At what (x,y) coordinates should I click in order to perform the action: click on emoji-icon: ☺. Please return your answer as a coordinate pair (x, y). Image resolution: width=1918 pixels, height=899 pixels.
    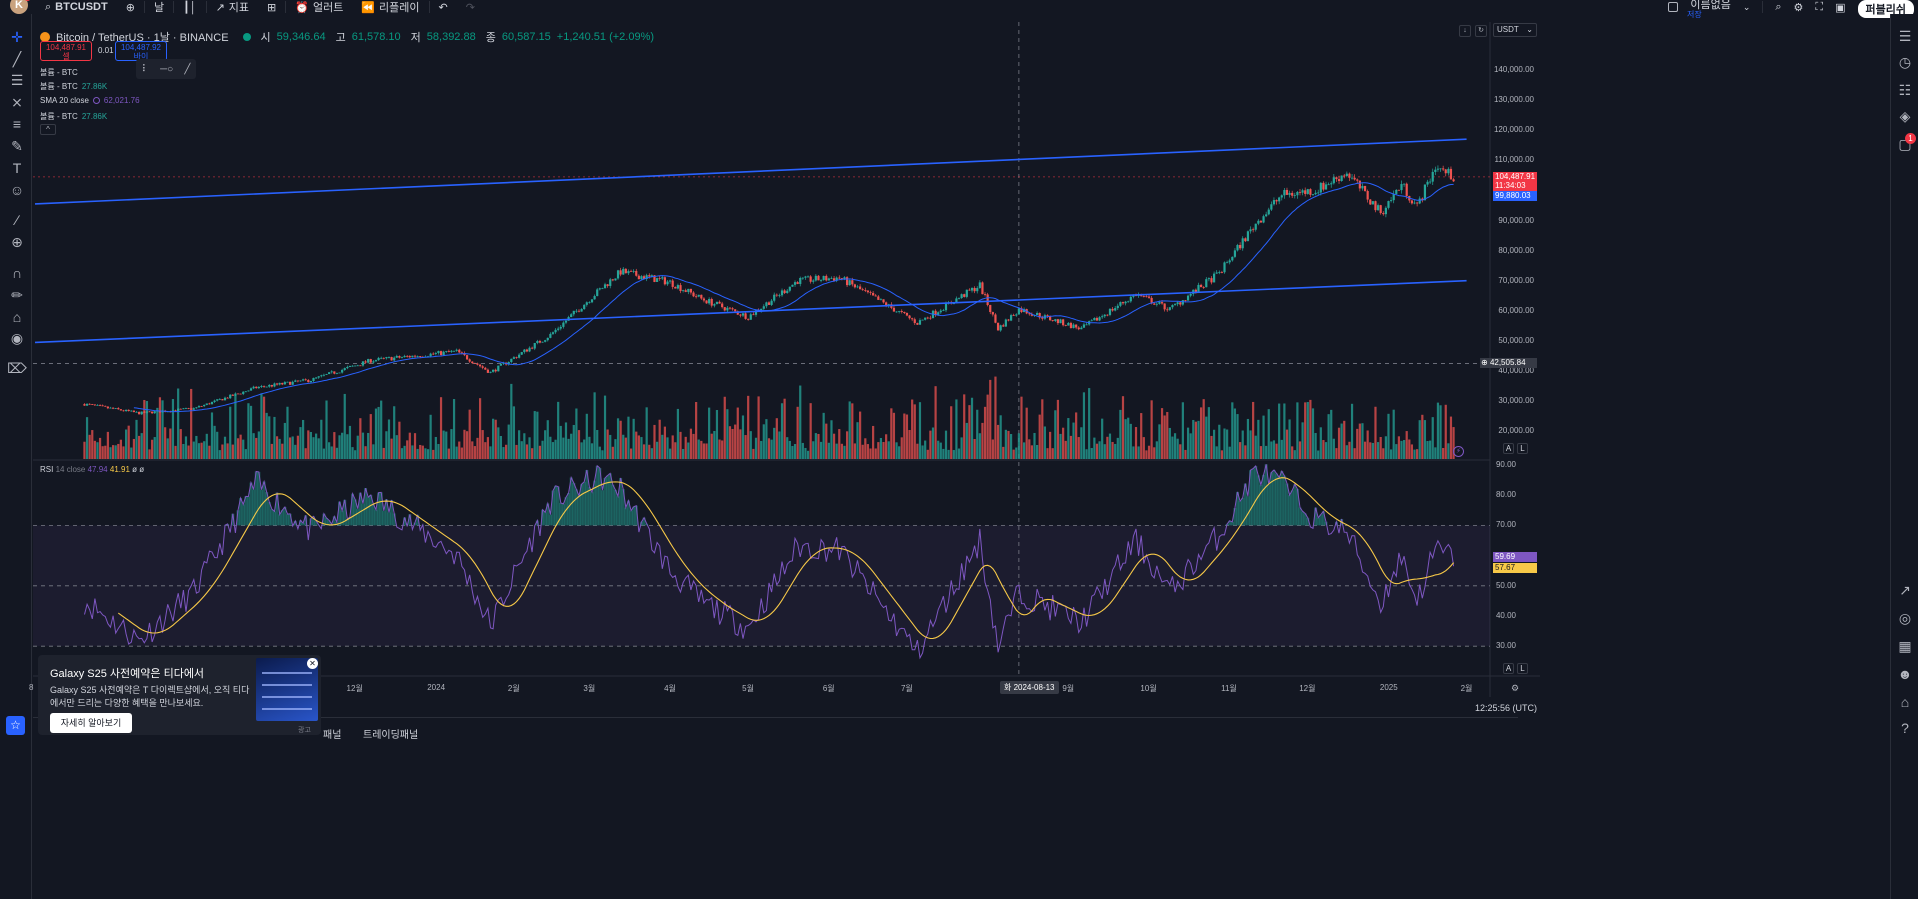
    Looking at the image, I should click on (17, 190).